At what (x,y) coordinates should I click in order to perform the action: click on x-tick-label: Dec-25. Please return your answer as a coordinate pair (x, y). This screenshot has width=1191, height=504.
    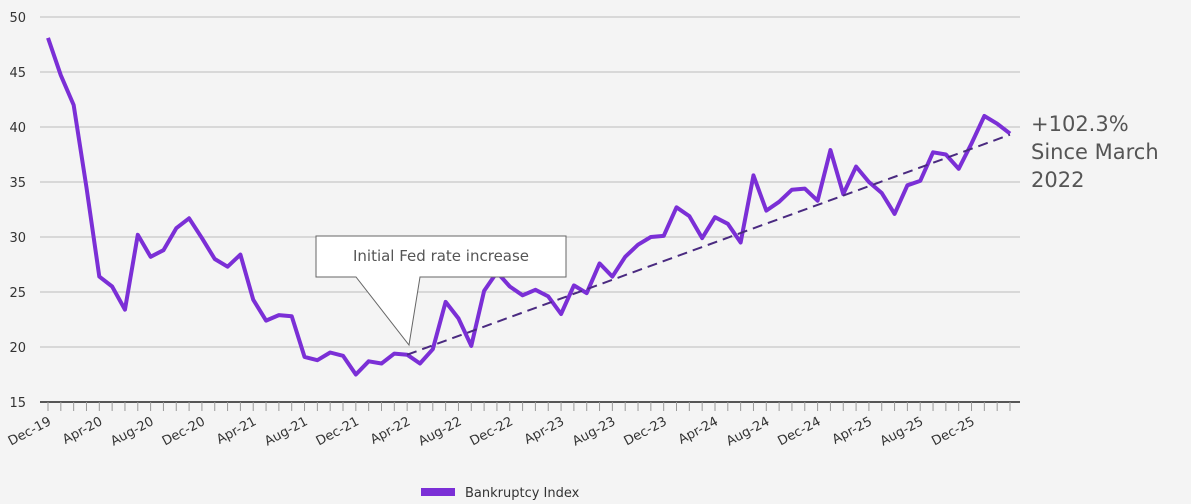
    Looking at the image, I should click on (953, 431).